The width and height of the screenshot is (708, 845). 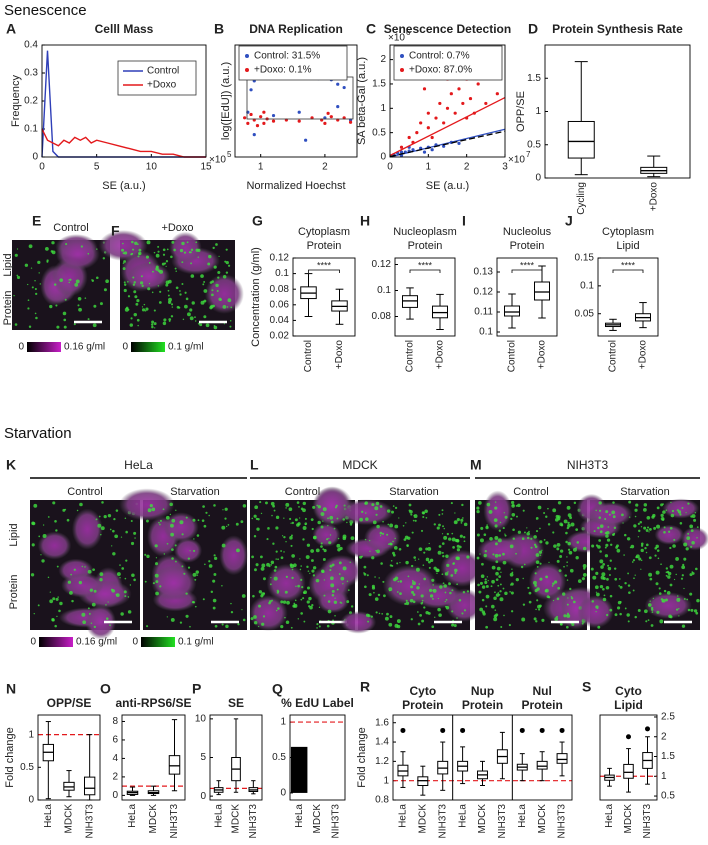 What do you see at coordinates (464, 221) in the screenshot?
I see `panel-letter: I` at bounding box center [464, 221].